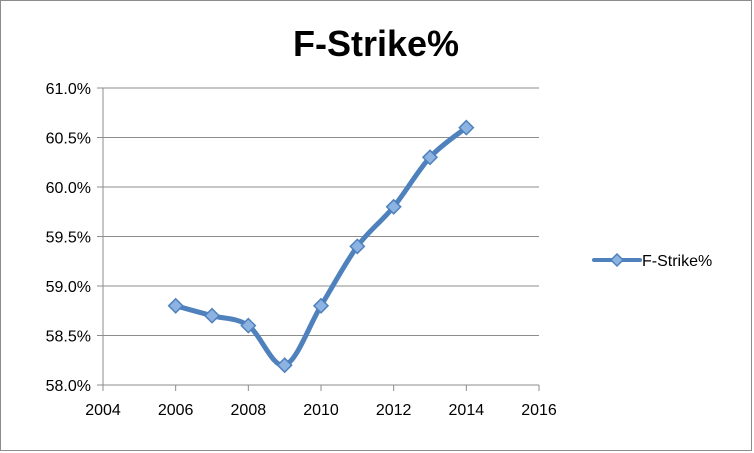 Image resolution: width=754 pixels, height=453 pixels. What do you see at coordinates (539, 410) in the screenshot?
I see `x-tick-label: 2016` at bounding box center [539, 410].